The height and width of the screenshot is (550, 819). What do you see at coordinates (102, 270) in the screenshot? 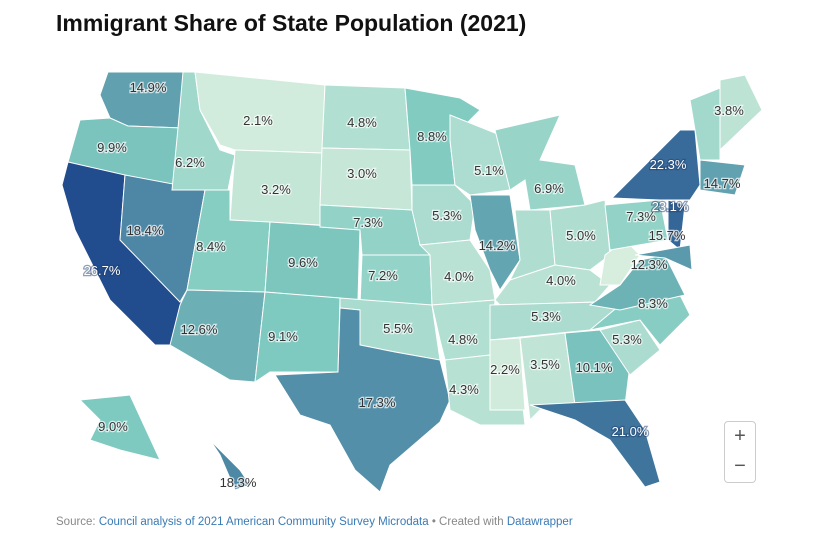
I see `state-label-ca: 26.7%` at bounding box center [102, 270].